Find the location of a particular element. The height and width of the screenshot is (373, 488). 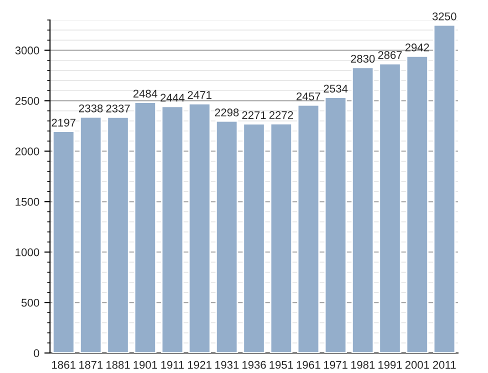

data-label: 2457 is located at coordinates (308, 96).